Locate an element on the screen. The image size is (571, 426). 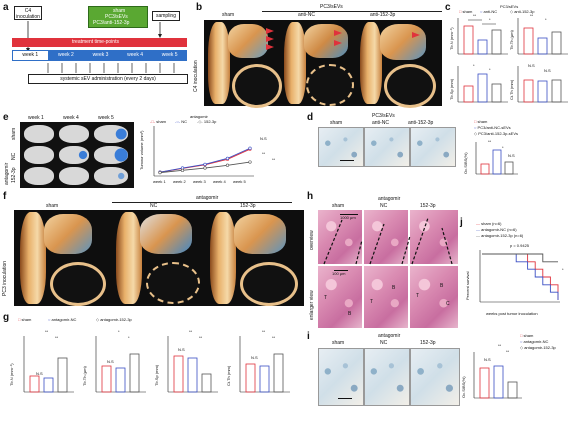
i-scale-bar is located at coordinates (345, 398).